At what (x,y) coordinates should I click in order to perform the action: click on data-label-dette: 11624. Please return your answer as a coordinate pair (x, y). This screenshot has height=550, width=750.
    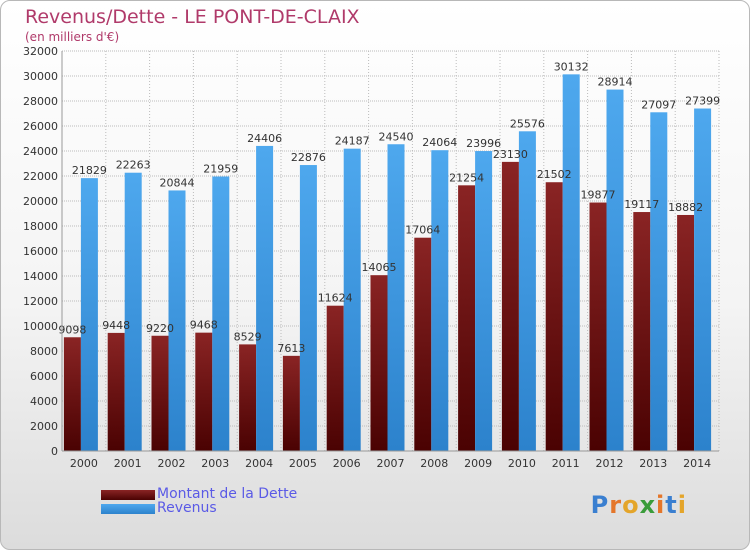
    Looking at the image, I should click on (335, 298).